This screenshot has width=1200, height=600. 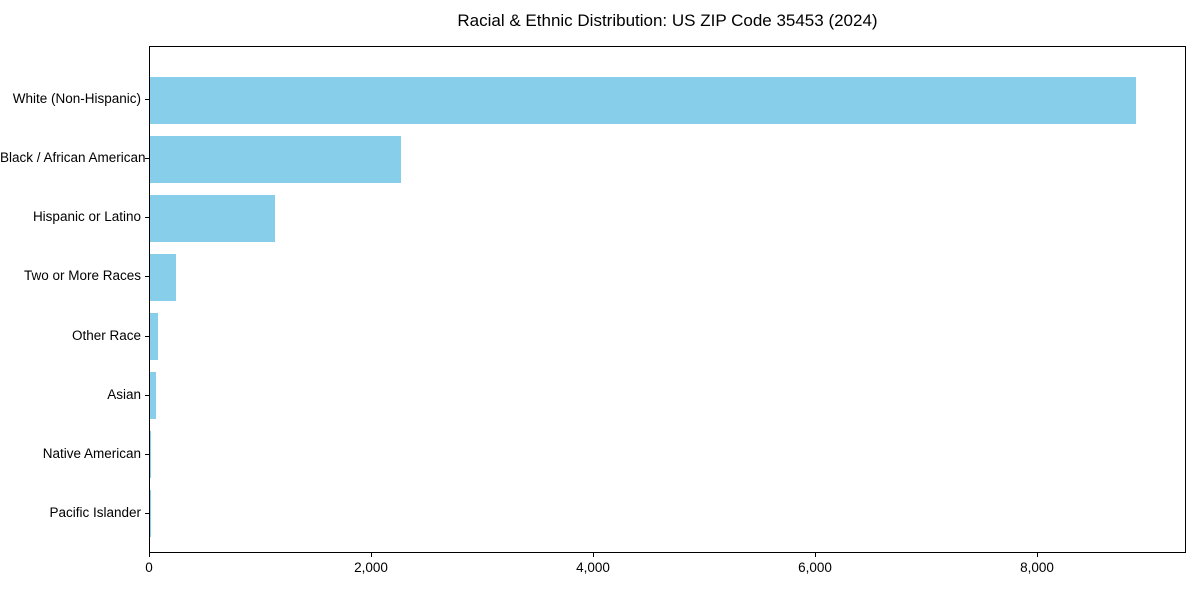 What do you see at coordinates (275, 159) in the screenshot?
I see `bar-black-african-american` at bounding box center [275, 159].